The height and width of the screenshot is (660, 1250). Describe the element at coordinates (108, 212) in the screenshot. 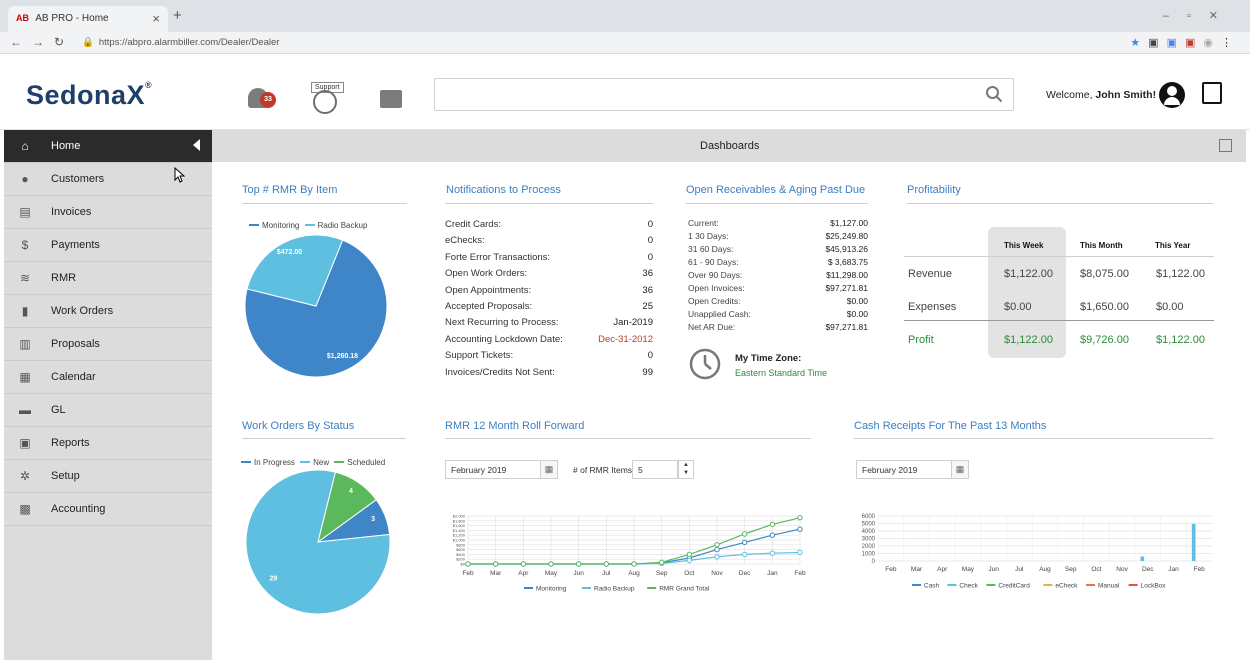

I see `sidebar-item-invoices: ▤ Invoices` at that location.